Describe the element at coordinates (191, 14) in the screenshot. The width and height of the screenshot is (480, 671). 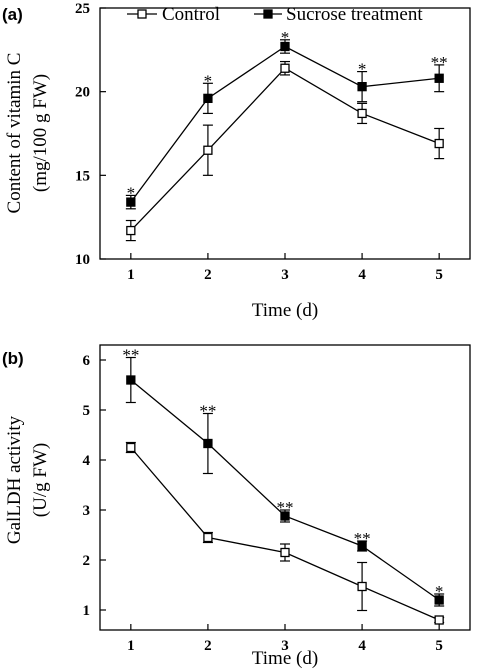
I see `legend-label-control: Control` at that location.